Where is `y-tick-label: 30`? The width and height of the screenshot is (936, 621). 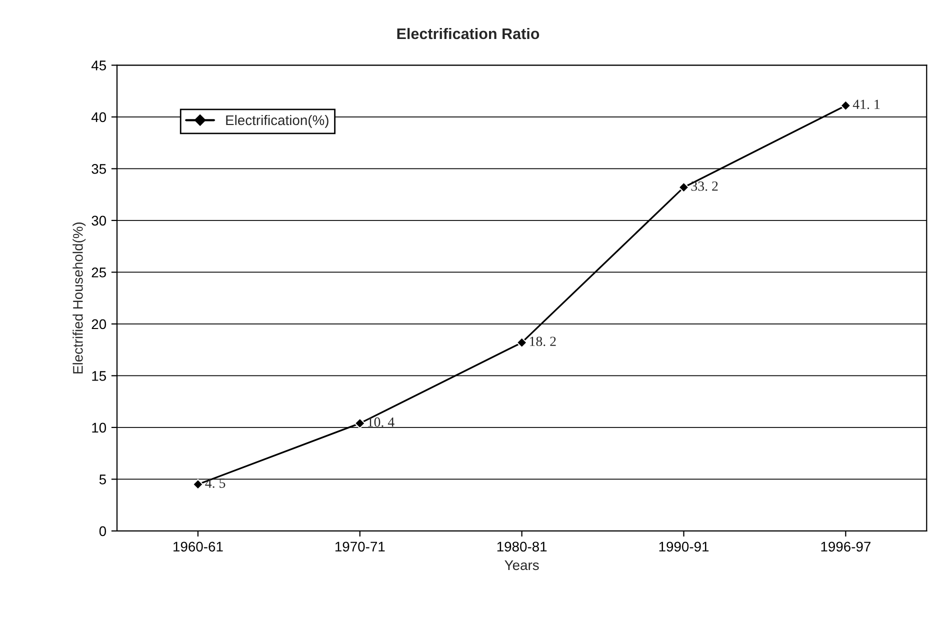
y-tick-label: 30 is located at coordinates (99, 221).